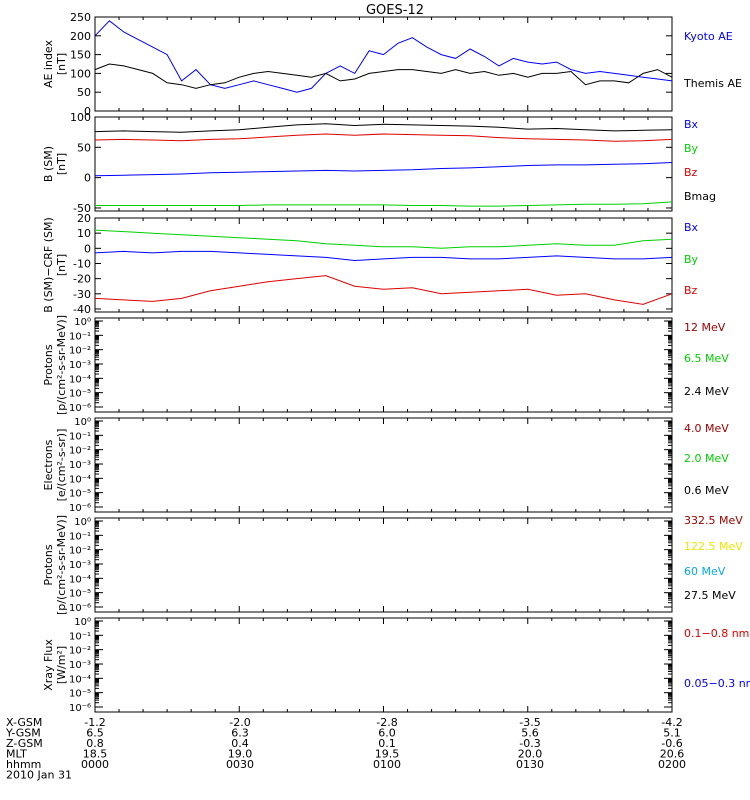 The image size is (750, 800). What do you see at coordinates (95, 743) in the screenshot?
I see `x-row-value: 0.8` at bounding box center [95, 743].